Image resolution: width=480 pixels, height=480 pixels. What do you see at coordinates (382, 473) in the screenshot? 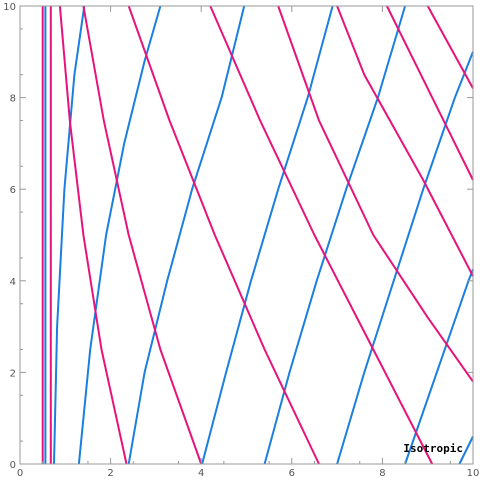
I see `x-tick-label-8: 8` at bounding box center [382, 473].